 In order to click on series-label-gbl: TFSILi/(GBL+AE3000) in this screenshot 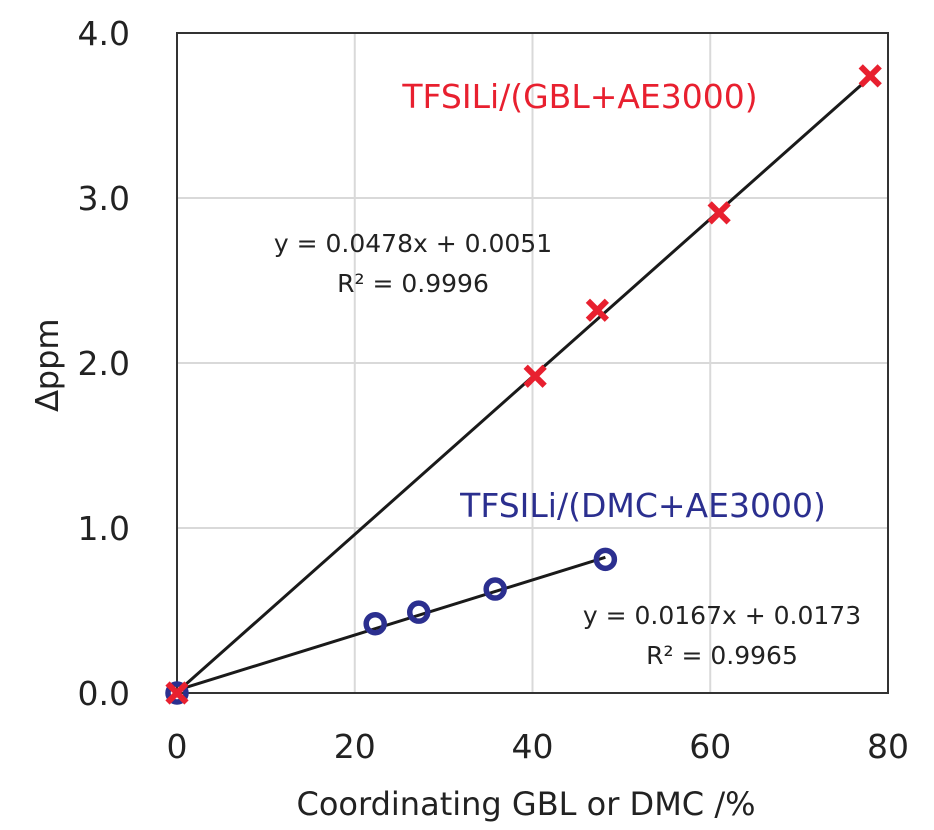, I will do `click(579, 96)`.